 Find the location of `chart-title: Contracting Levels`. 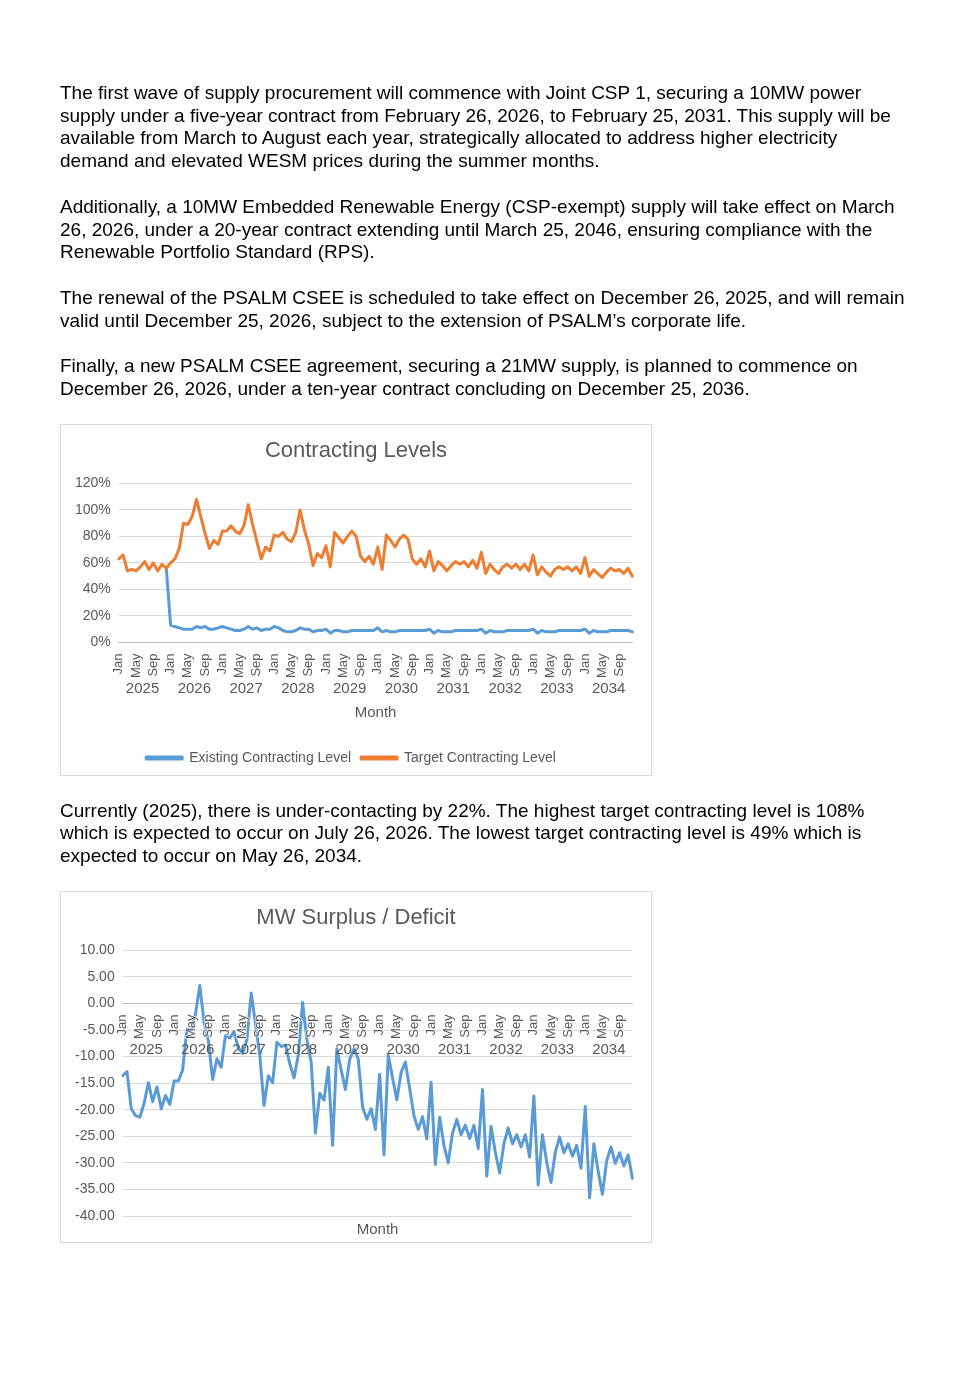

chart-title: Contracting Levels is located at coordinates (356, 449).